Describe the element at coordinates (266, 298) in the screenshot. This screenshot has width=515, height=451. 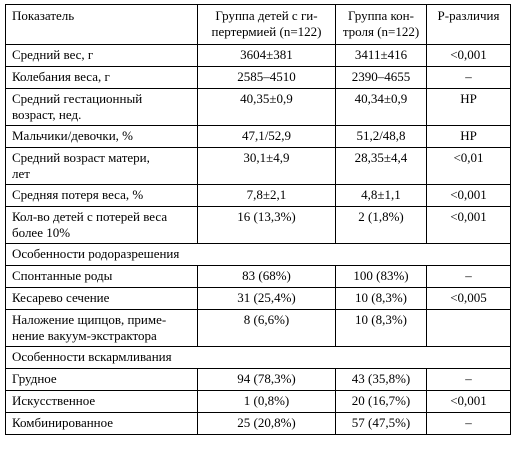
I see `table-cell: 31 (25,4%)` at that location.